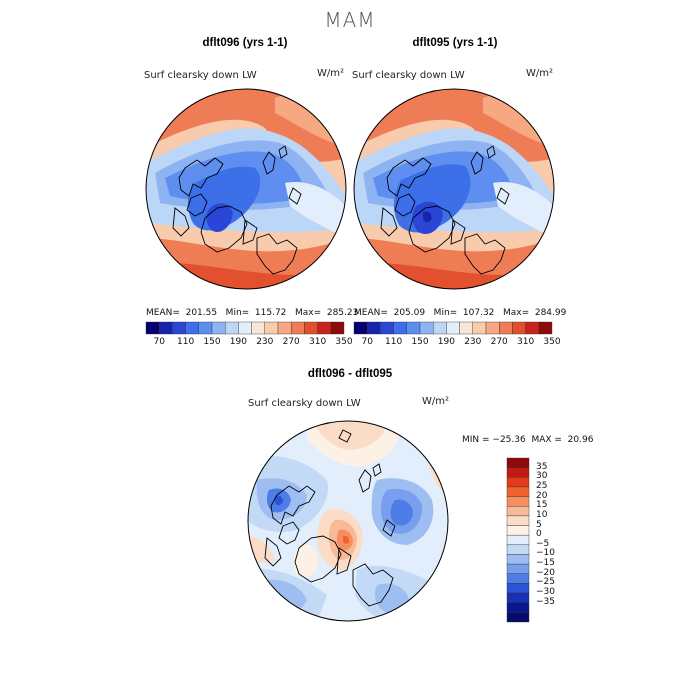 The height and width of the screenshot is (700, 700). Describe the element at coordinates (545, 572) in the screenshot. I see `diff-colorbar-tick-label: −20` at that location.